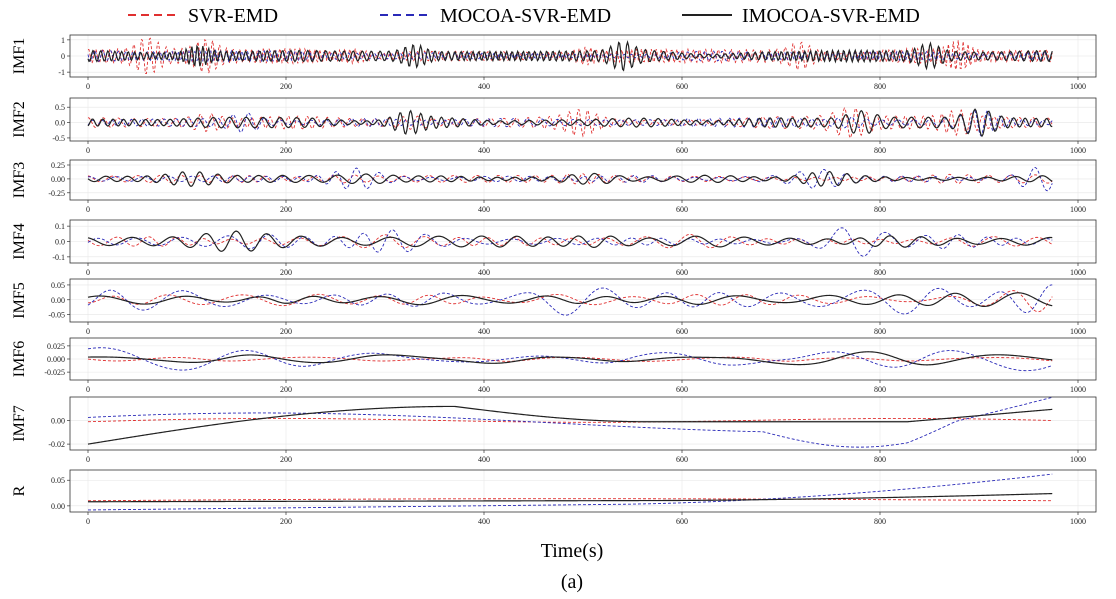 This screenshot has width=1116, height=599. What do you see at coordinates (831, 16) in the screenshot?
I see `legend-label-imocoa-svr-emd: IMOCOA-SVR-EMD` at bounding box center [831, 16].